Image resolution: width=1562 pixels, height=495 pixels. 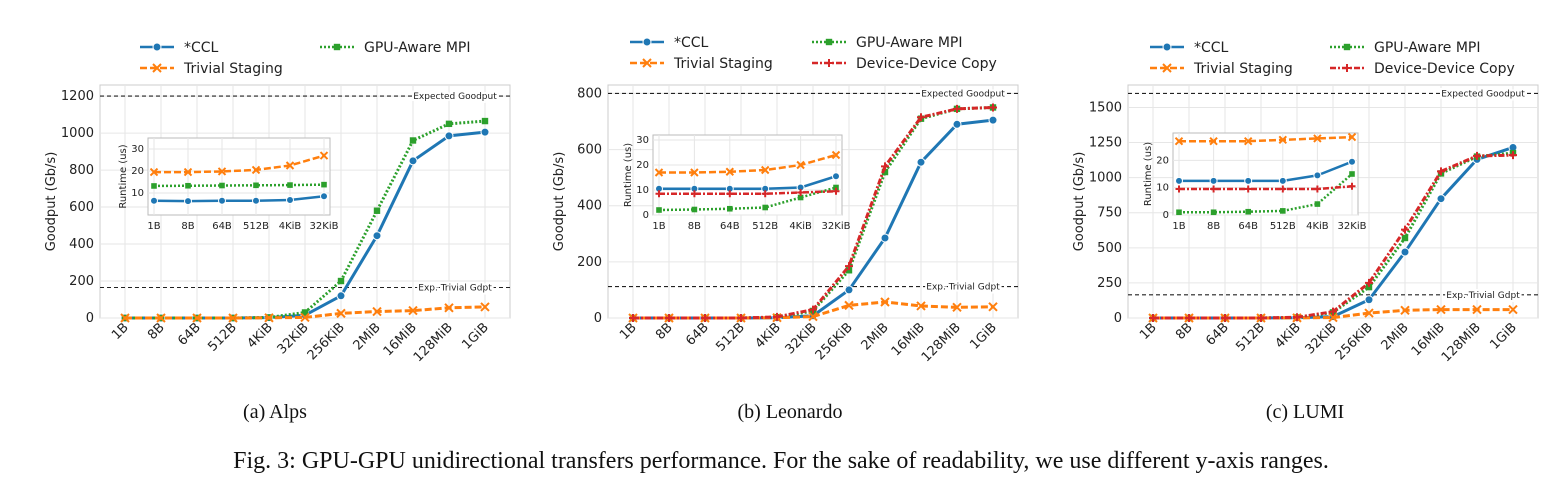 I want to click on inset-x-tick-label: 32KiB, so click(x=1352, y=226).